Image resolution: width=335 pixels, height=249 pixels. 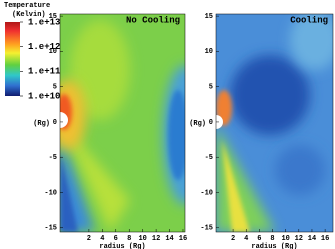 What do you see at coordinates (44, 22) in the screenshot?
I see `colorbar-tick-label: 1.e+13` at bounding box center [44, 22].